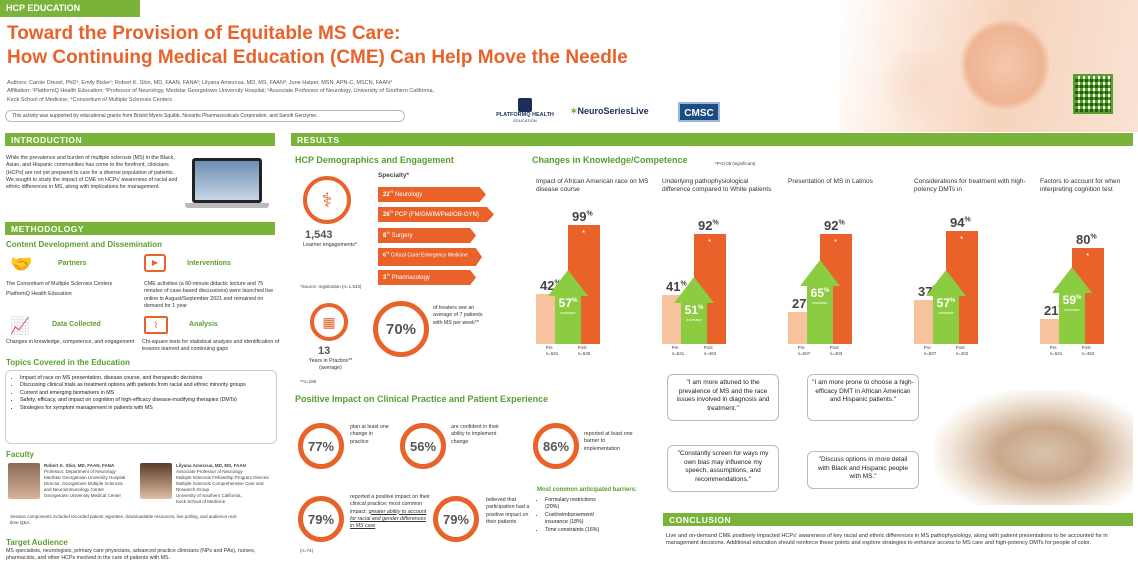  I want to click on learners-label: Learner engagements*, so click(330, 245).